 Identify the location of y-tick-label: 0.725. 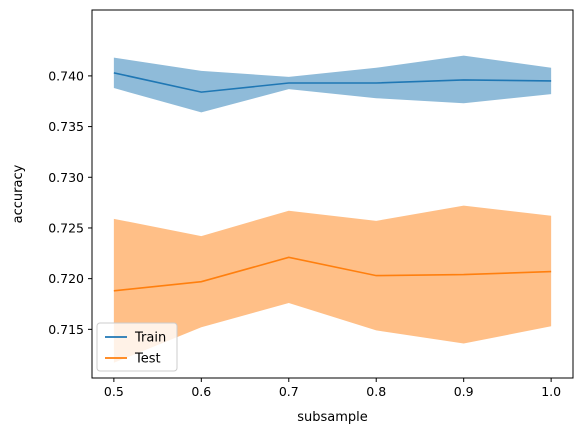
(66, 227).